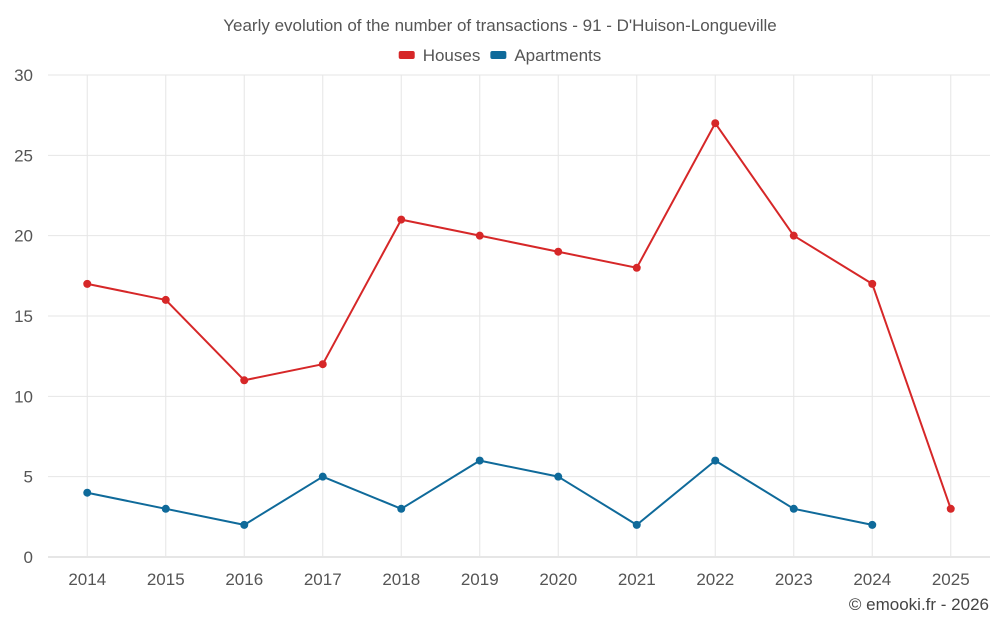 The height and width of the screenshot is (625, 1000). I want to click on legend-label: Apartments, so click(557, 55).